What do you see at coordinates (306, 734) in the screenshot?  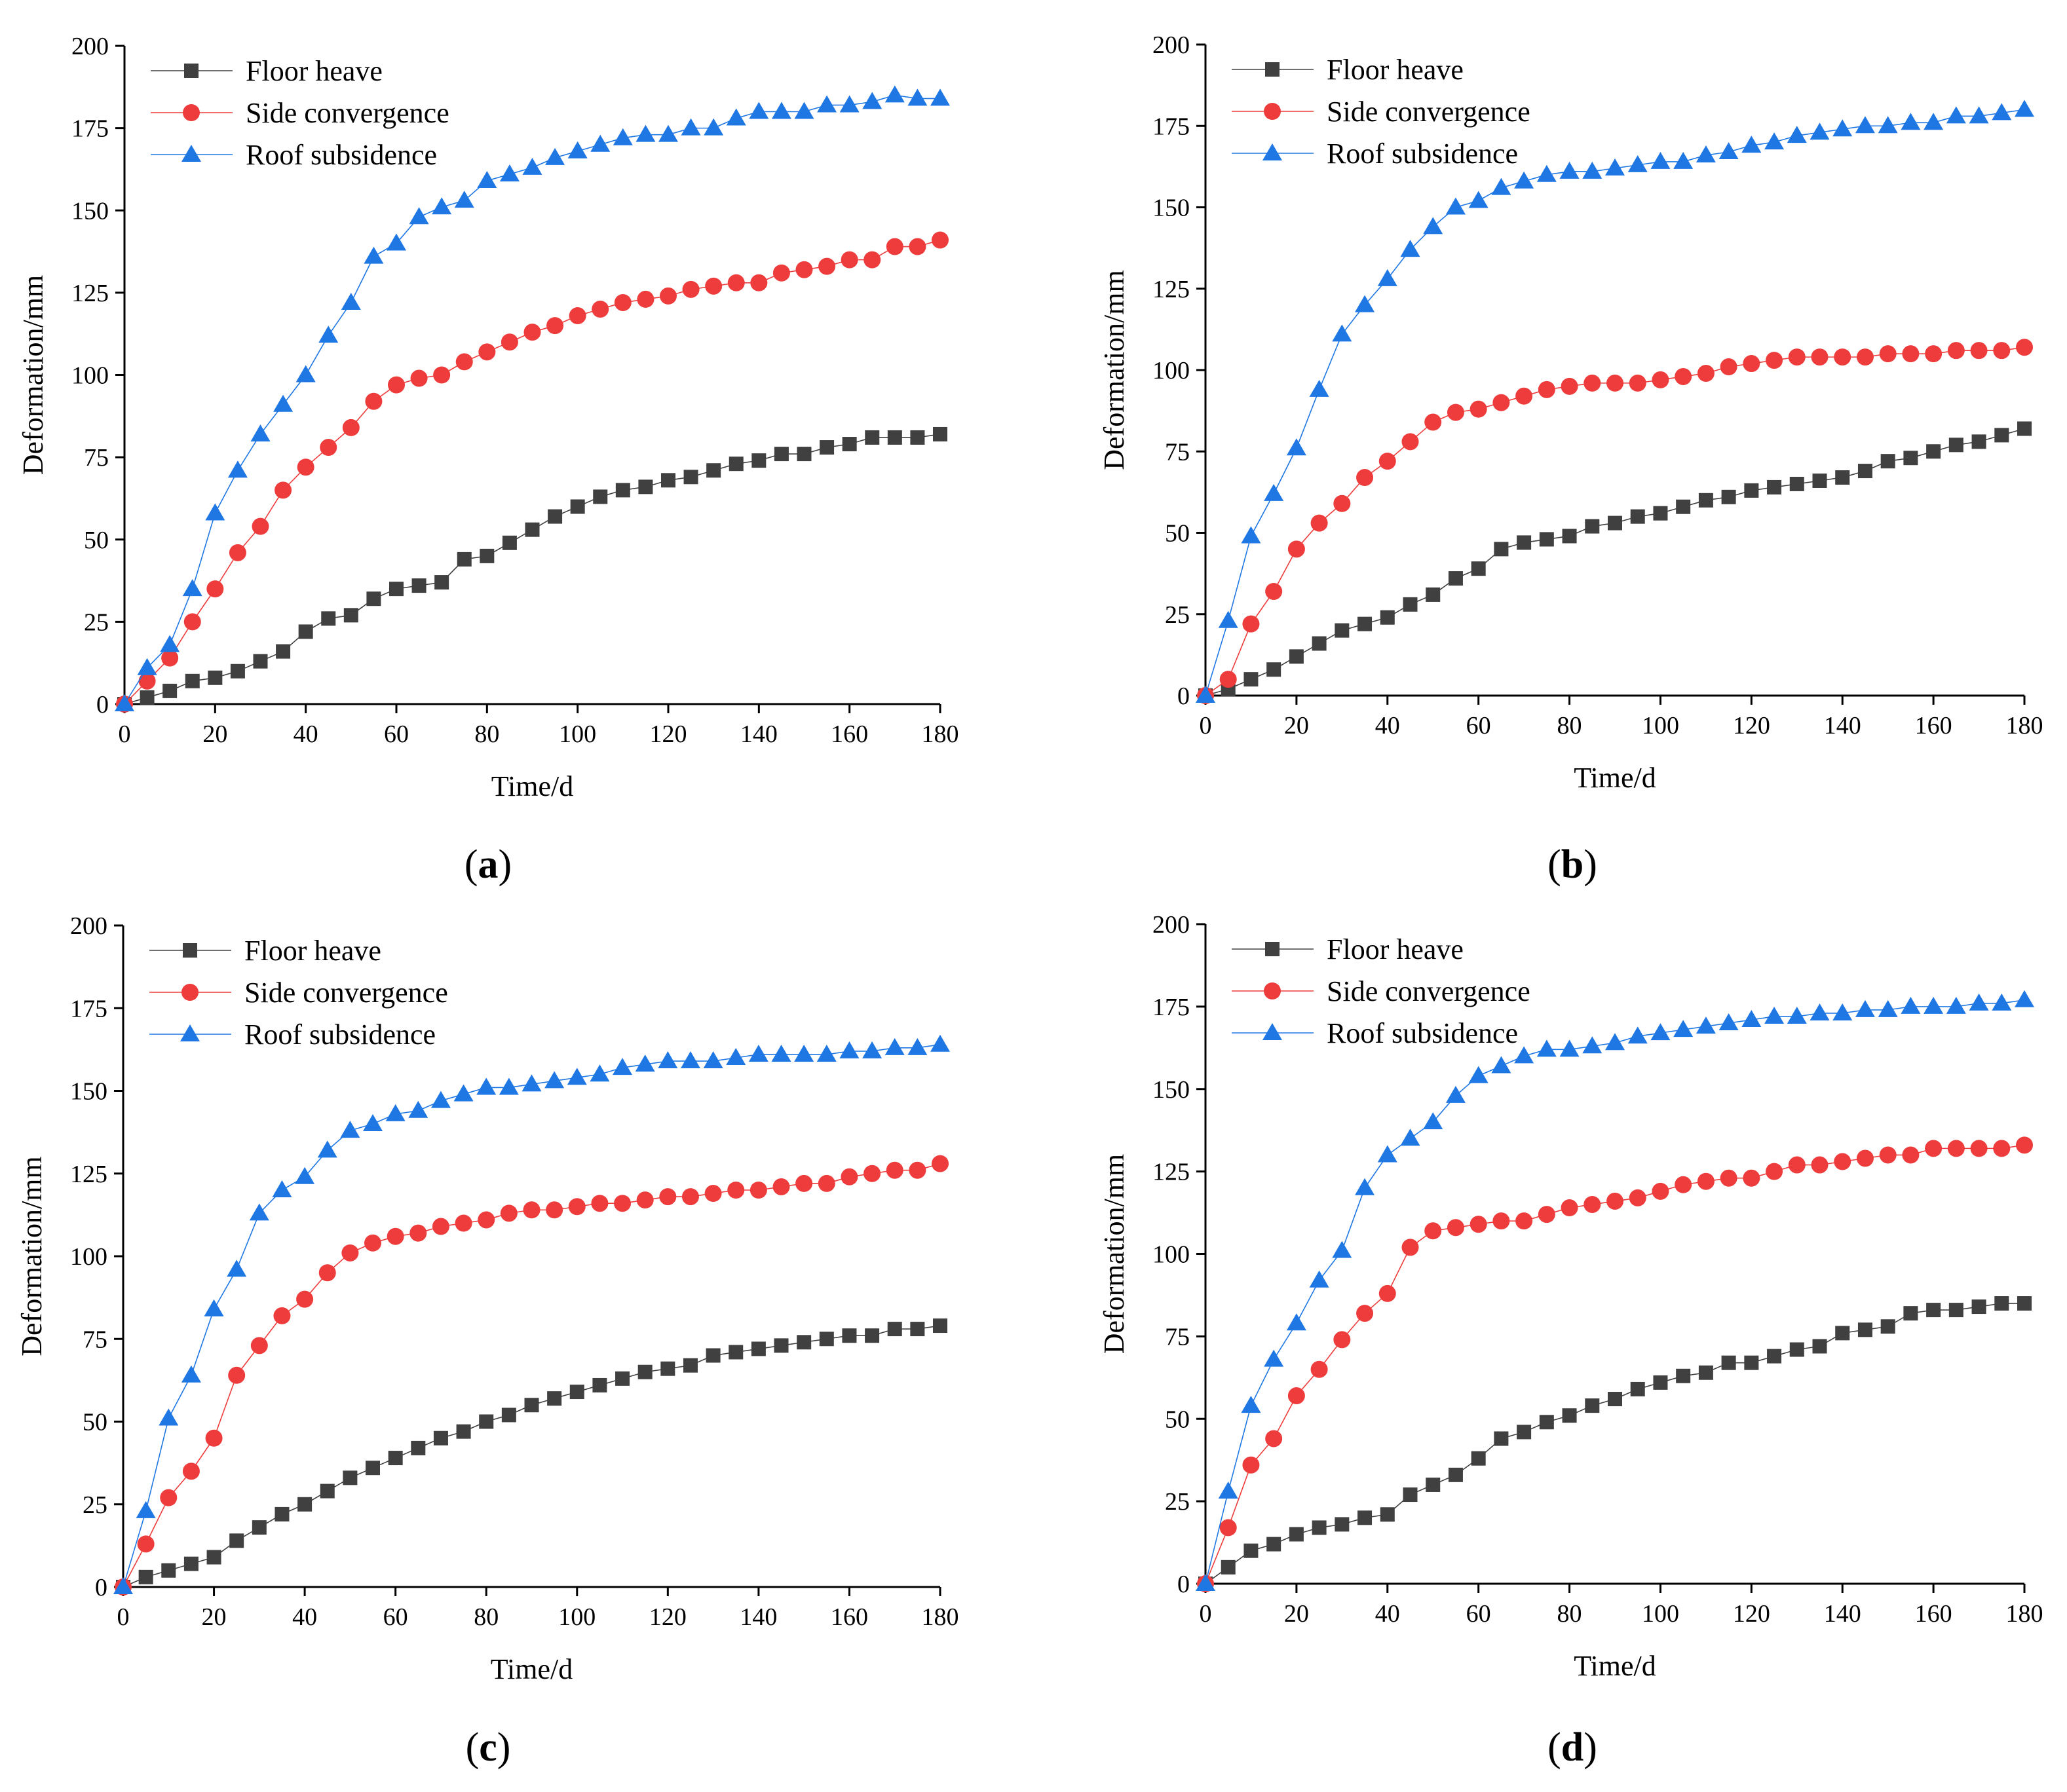 I see `x-tick-label: 40` at bounding box center [306, 734].